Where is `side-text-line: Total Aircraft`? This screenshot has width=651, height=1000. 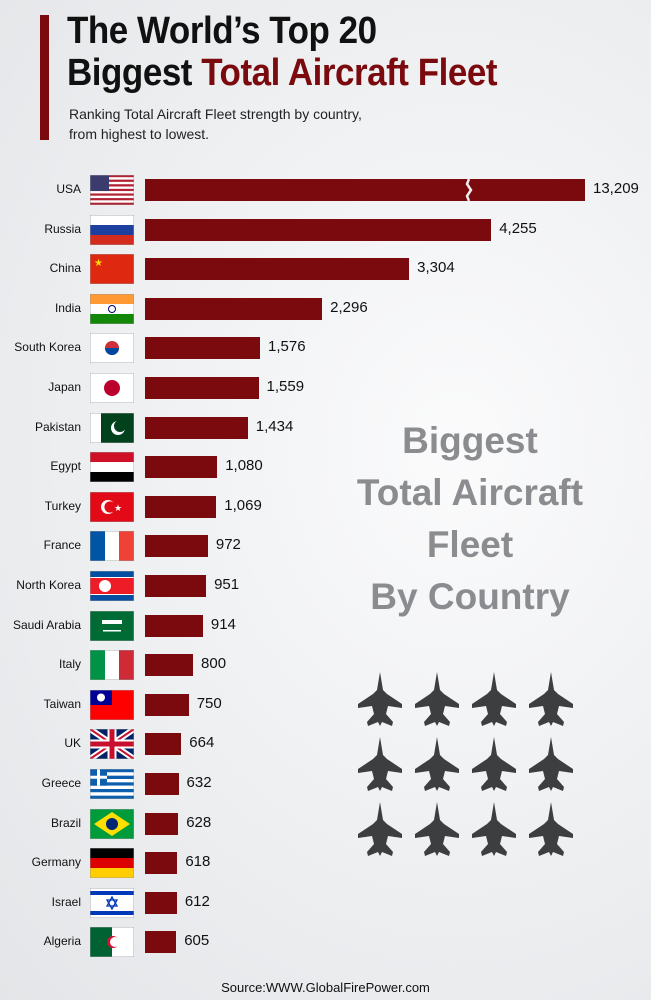
side-text-line: Total Aircraft is located at coordinates (470, 492).